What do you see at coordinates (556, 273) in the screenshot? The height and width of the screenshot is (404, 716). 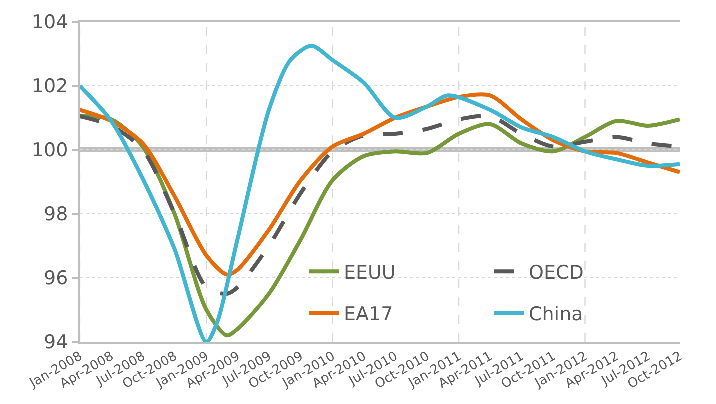 I see `legend-label: OECD` at bounding box center [556, 273].